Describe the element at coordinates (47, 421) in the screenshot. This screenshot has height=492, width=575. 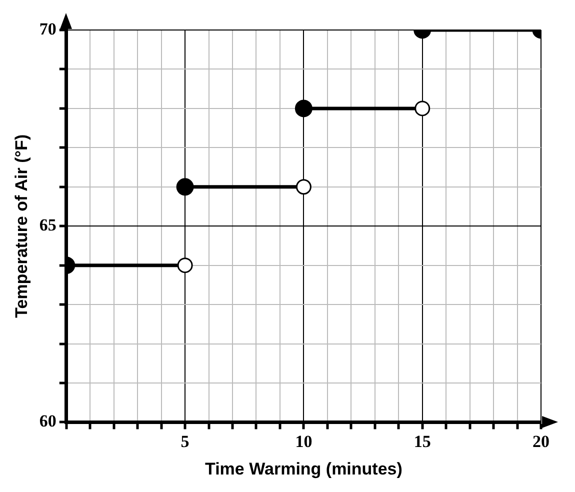
I see `y-tick-label: 60` at that location.